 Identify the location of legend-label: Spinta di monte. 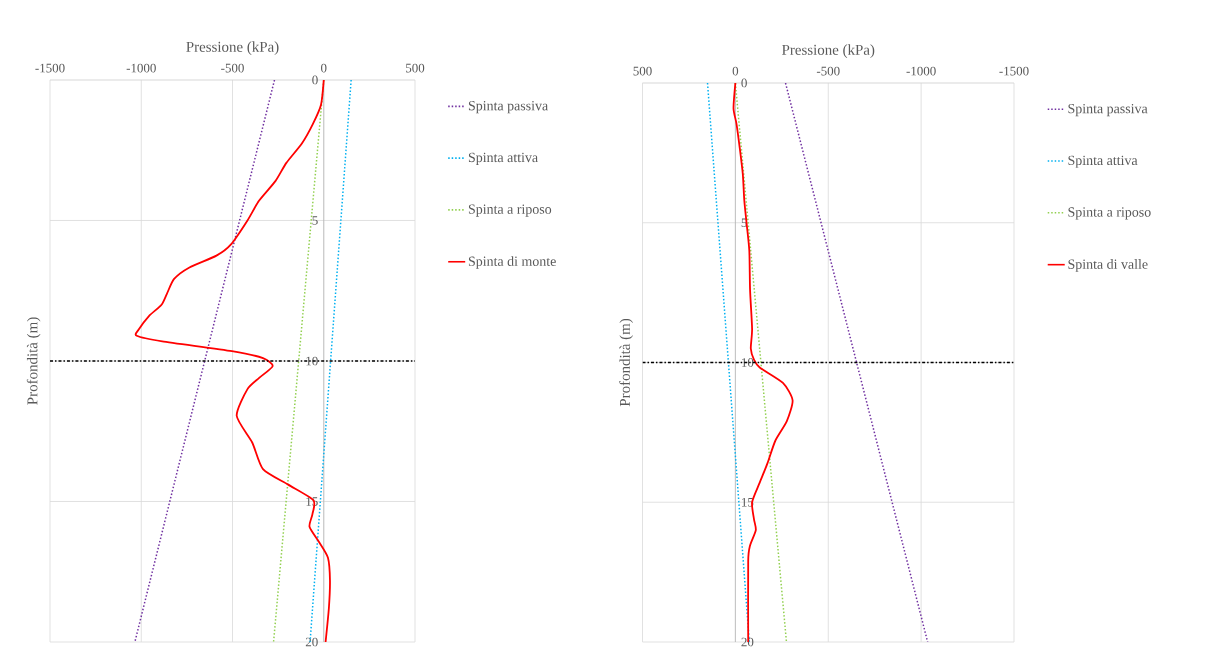
(512, 262).